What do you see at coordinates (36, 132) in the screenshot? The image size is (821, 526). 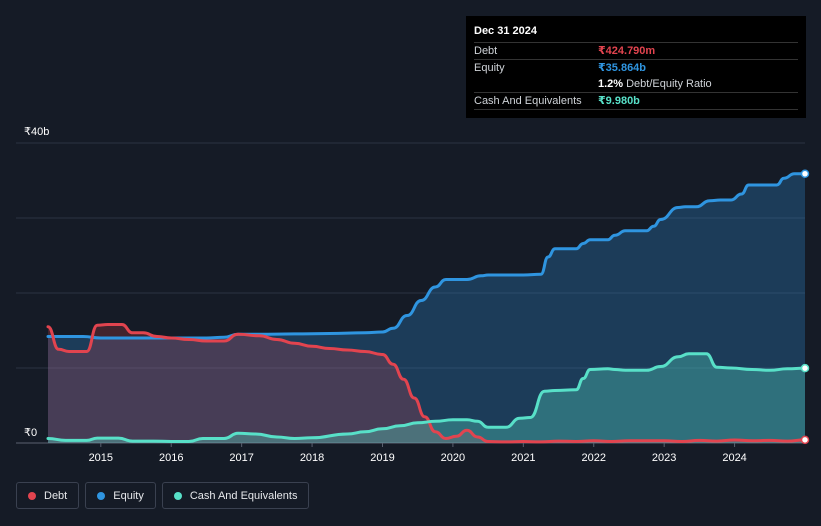 I see `y-axis-top-label: ₹40b` at bounding box center [36, 132].